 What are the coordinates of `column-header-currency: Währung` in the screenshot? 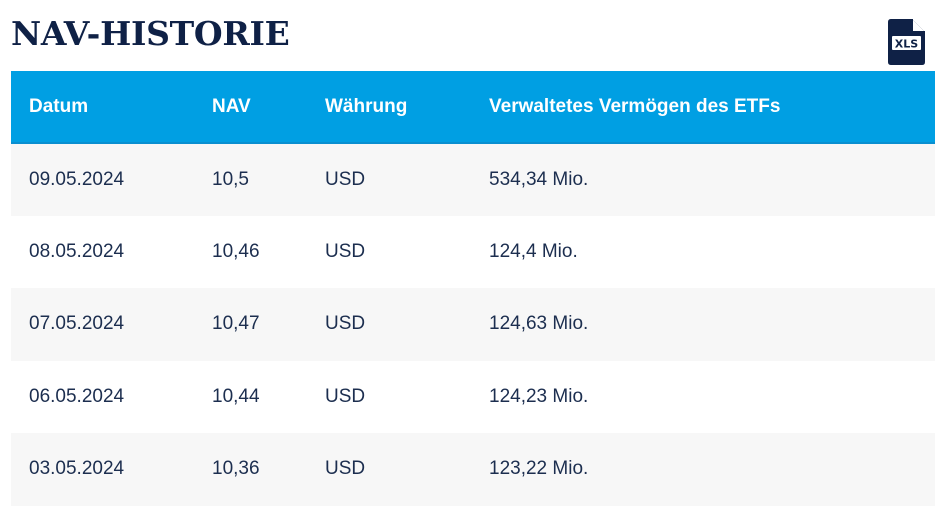 It's located at (389, 107).